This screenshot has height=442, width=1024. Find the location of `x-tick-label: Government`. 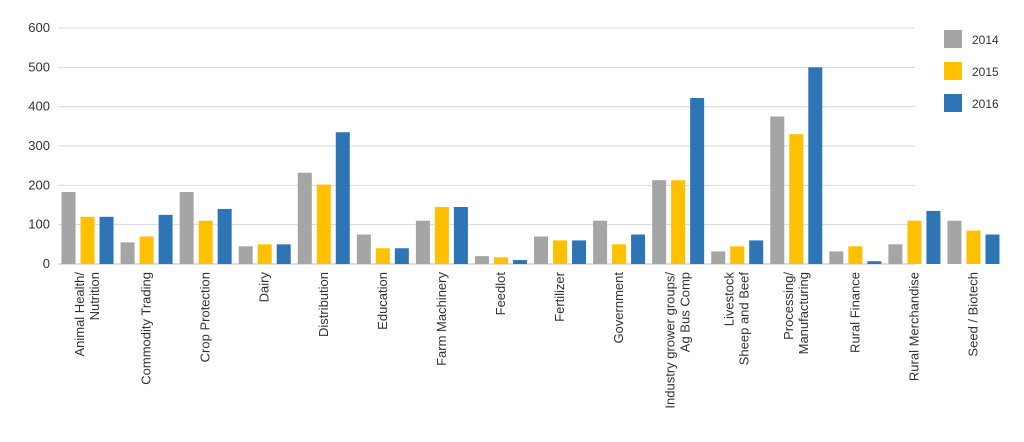

x-tick-label: Government is located at coordinates (618, 308).